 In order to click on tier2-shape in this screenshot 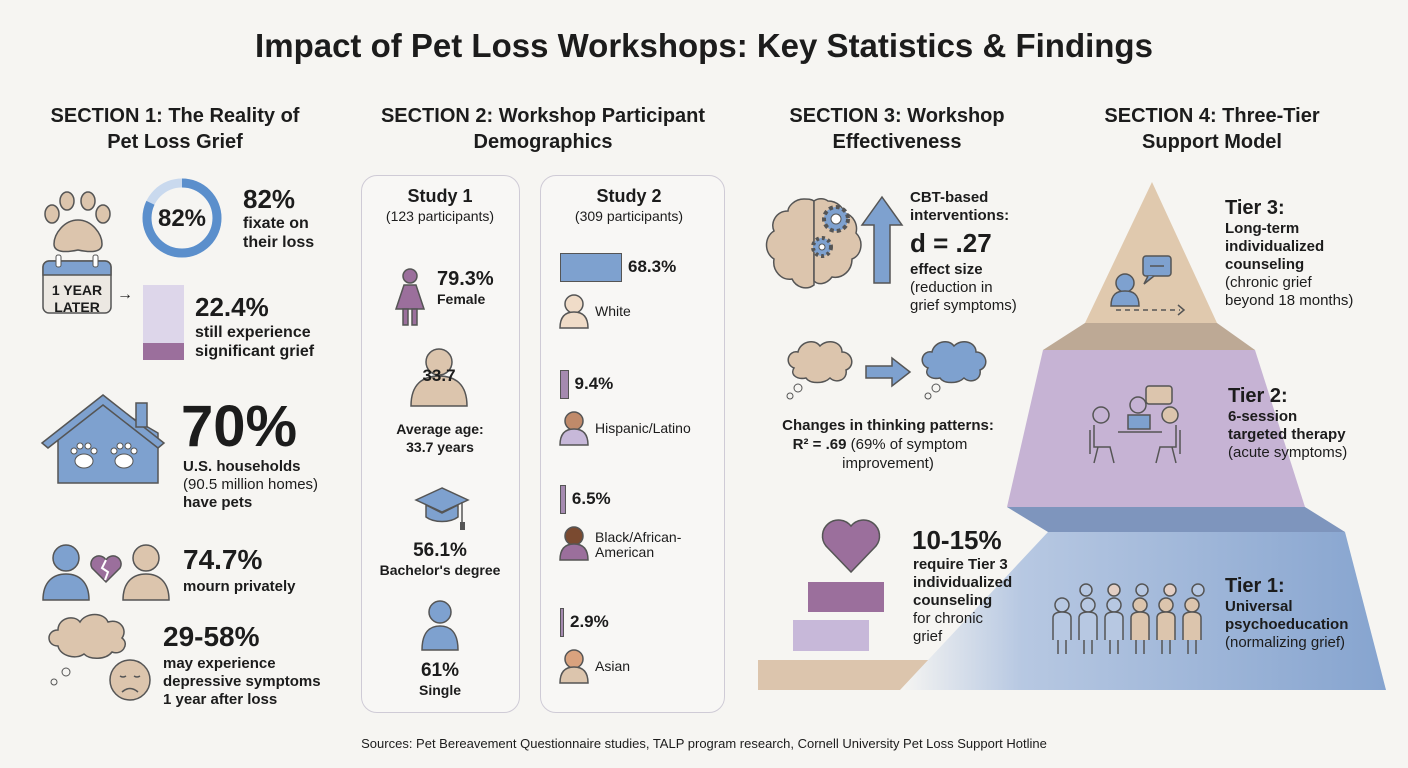, I will do `click(1156, 428)`.